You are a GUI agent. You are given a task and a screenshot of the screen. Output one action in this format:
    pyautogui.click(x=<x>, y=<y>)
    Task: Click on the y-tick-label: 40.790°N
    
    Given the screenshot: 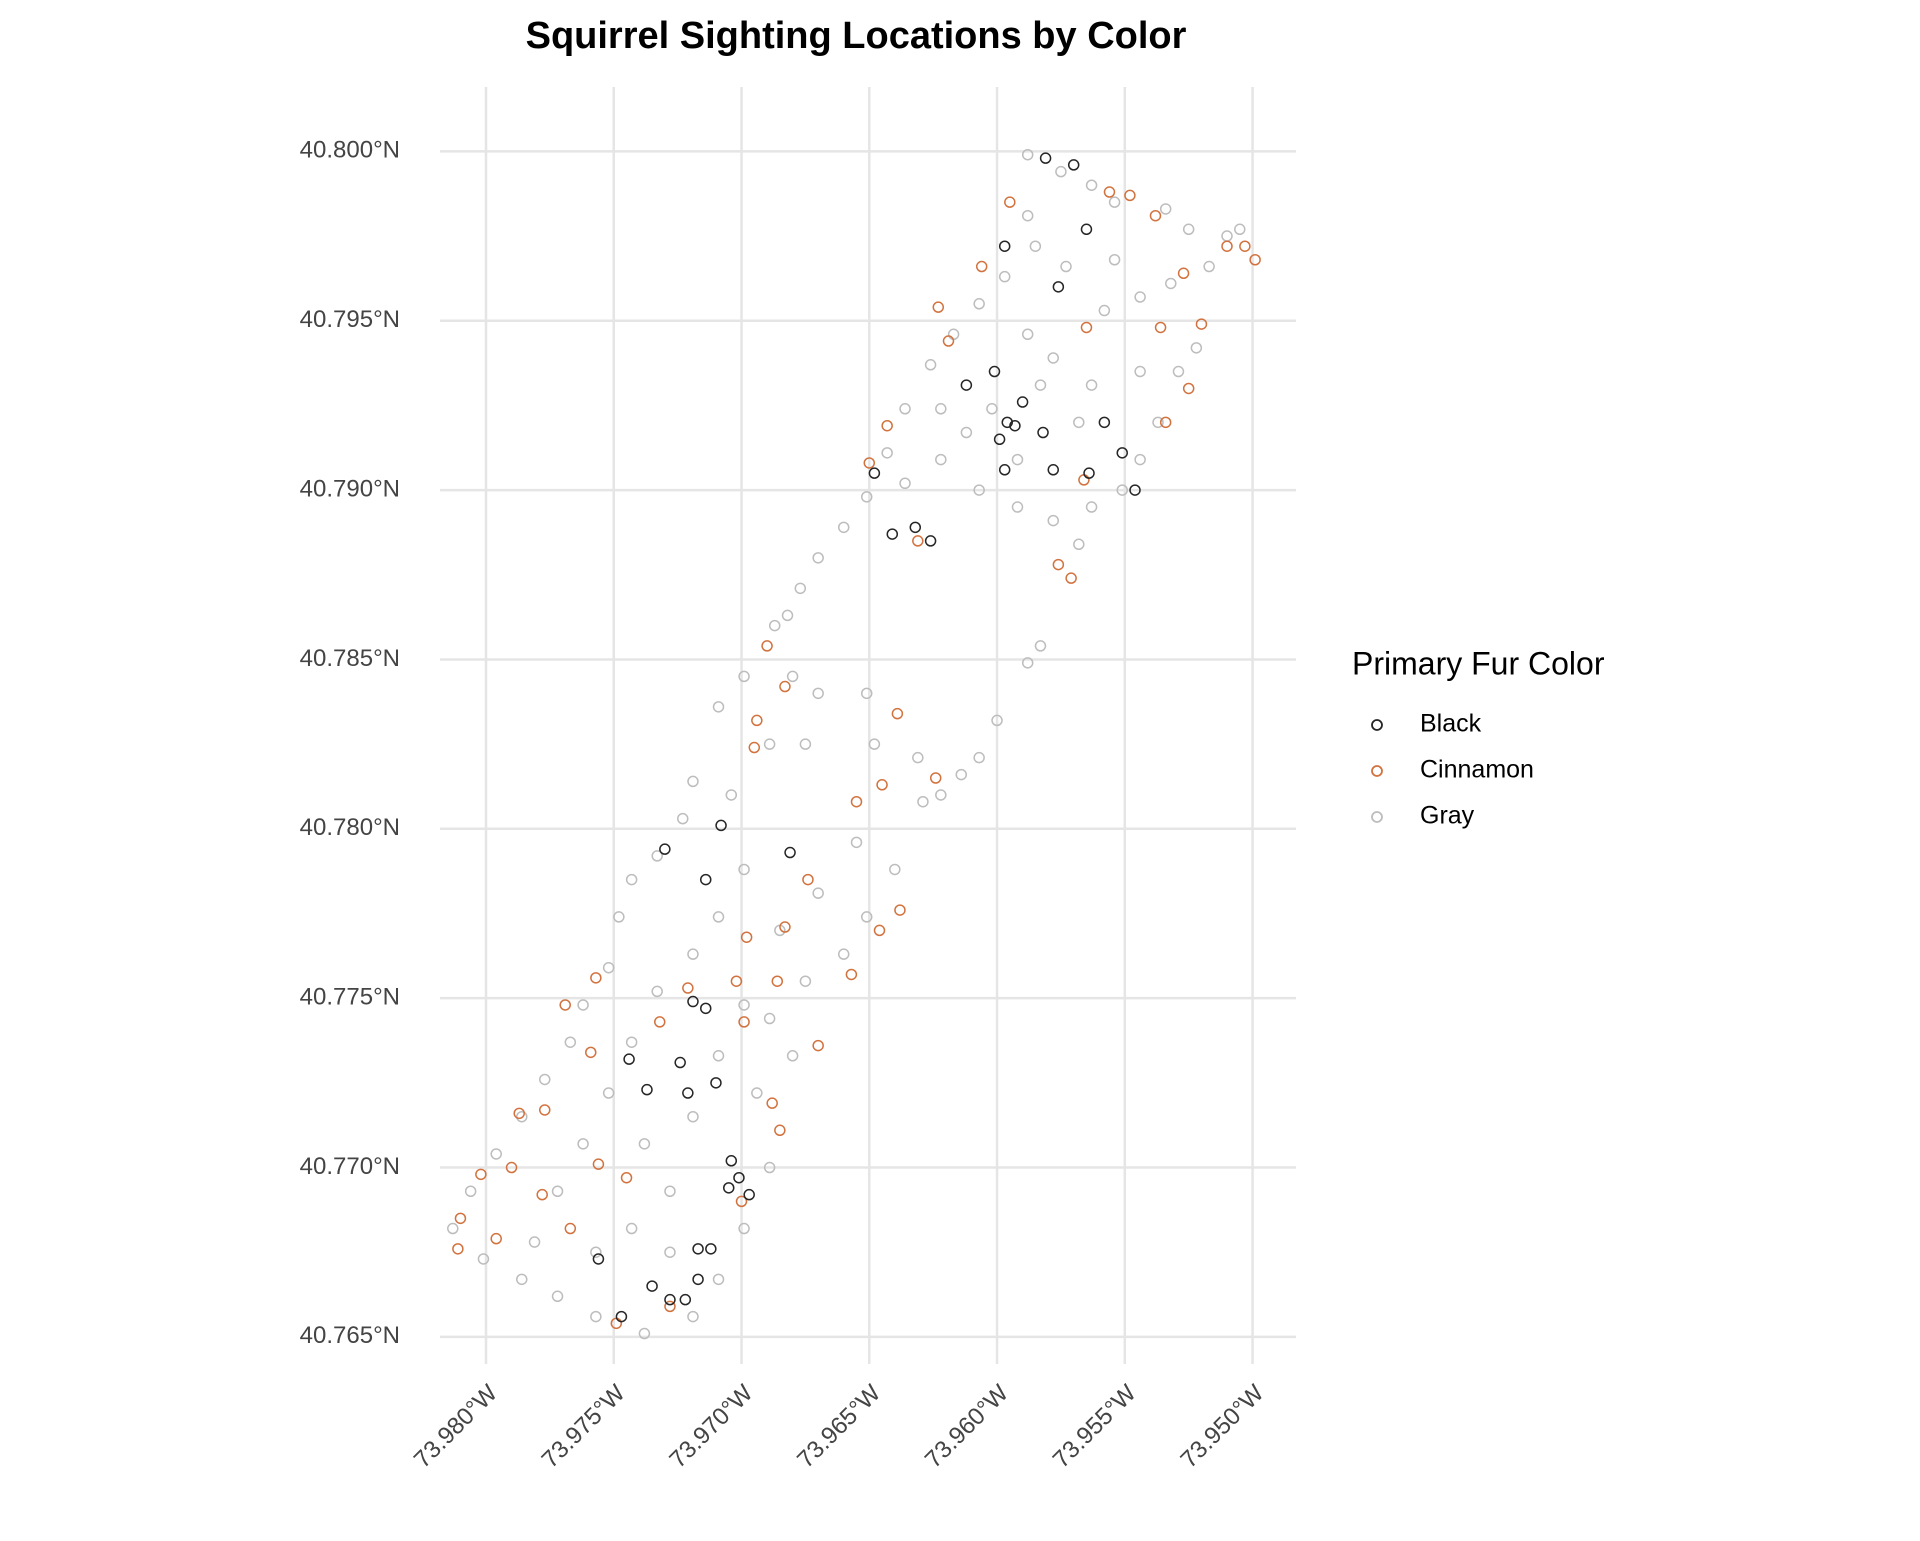 What is the action you would take?
    pyautogui.click(x=350, y=488)
    